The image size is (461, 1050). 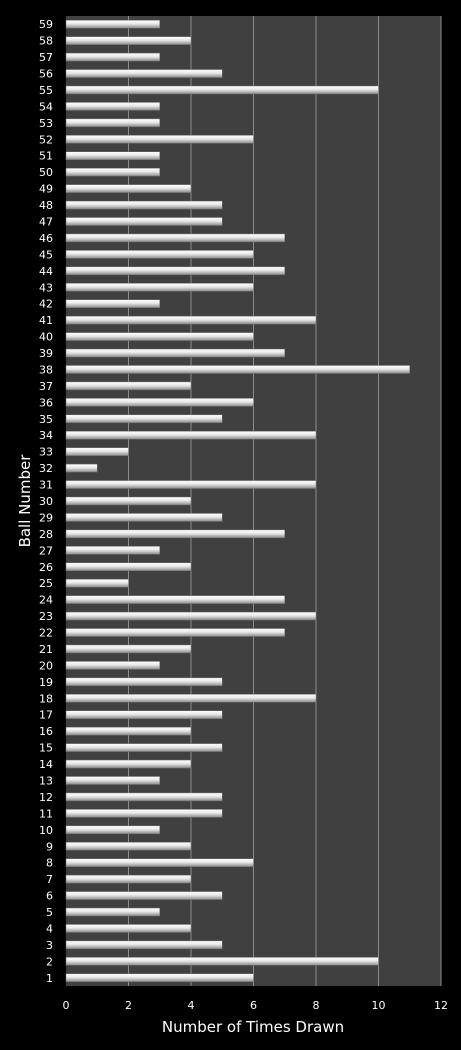 I want to click on y-tick-label: 3, so click(x=49, y=945).